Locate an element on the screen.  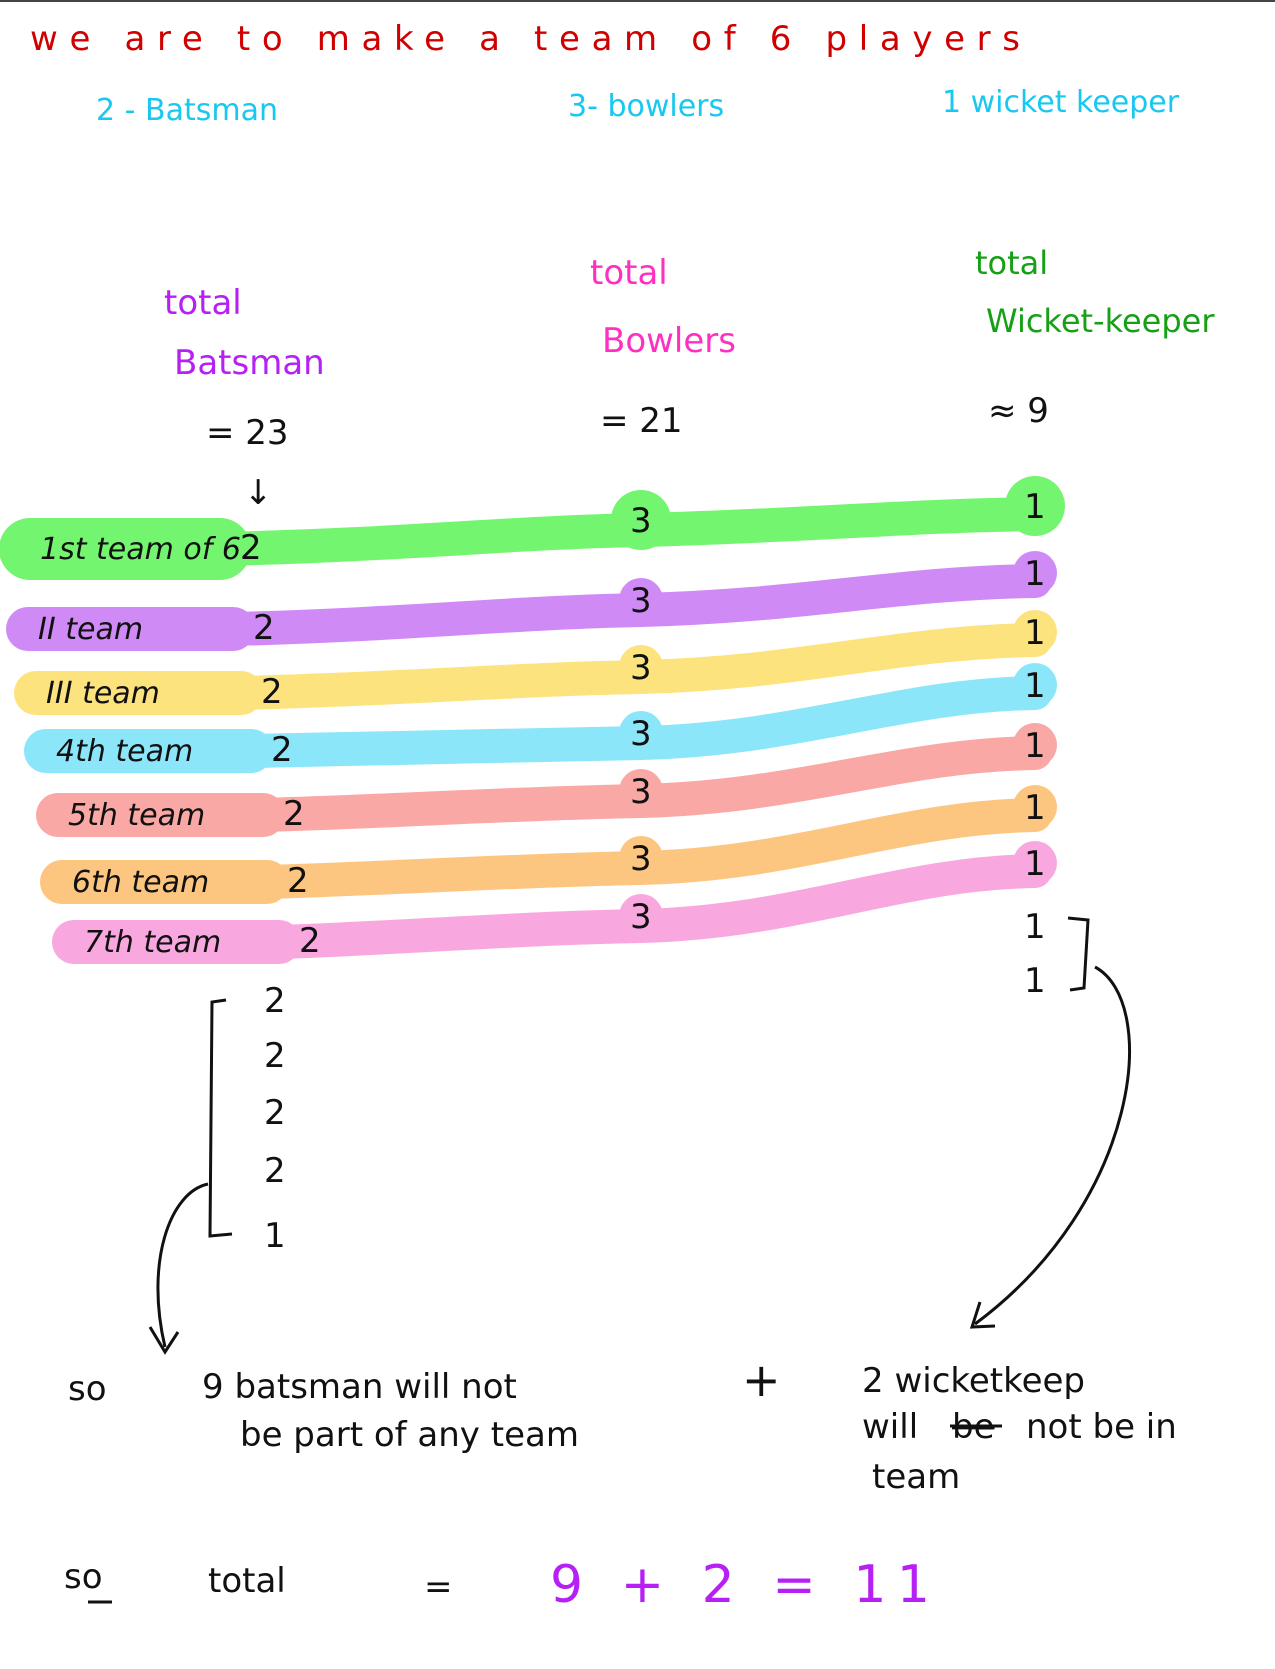
total-batsman-label: total is located at coordinates (203, 303).